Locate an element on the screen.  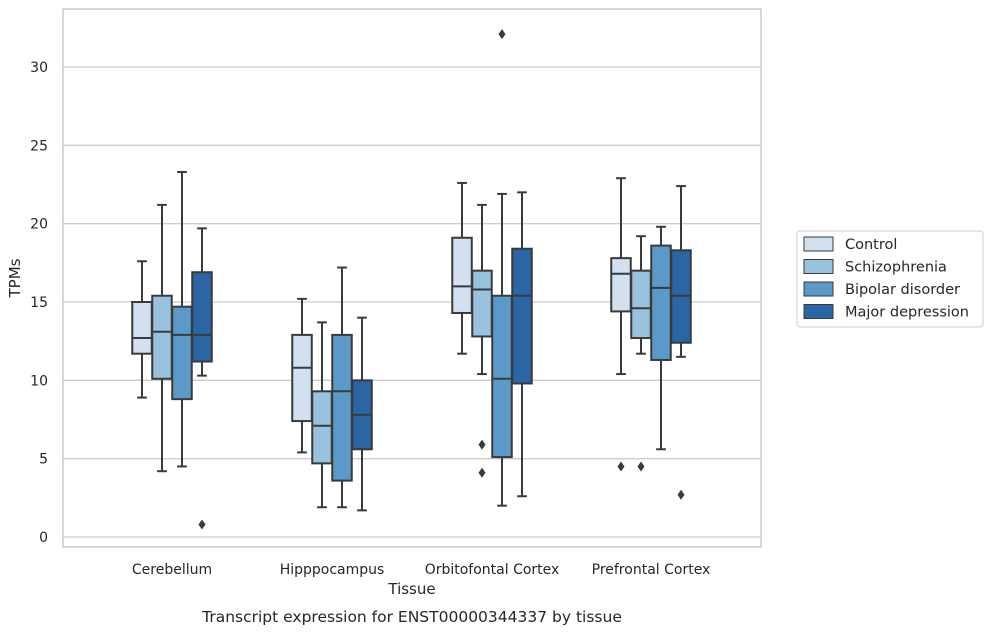
legend-item: Major depression is located at coordinates (886, 312).